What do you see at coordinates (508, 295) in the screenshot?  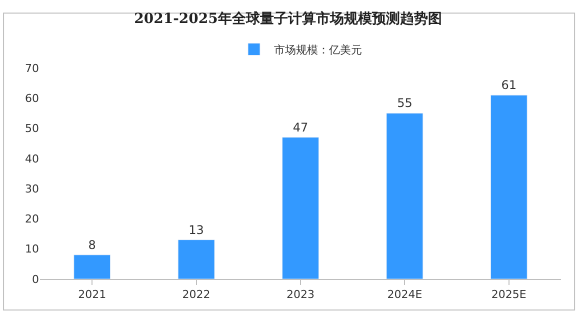 I see `x-tick-label: 2025E` at bounding box center [508, 295].